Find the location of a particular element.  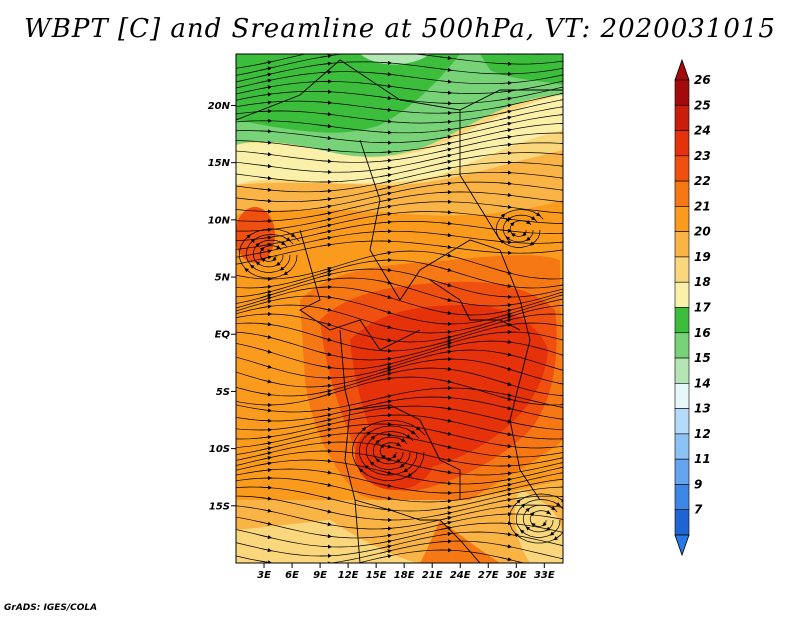

lat-tick-label: 5N is located at coordinates (223, 278).